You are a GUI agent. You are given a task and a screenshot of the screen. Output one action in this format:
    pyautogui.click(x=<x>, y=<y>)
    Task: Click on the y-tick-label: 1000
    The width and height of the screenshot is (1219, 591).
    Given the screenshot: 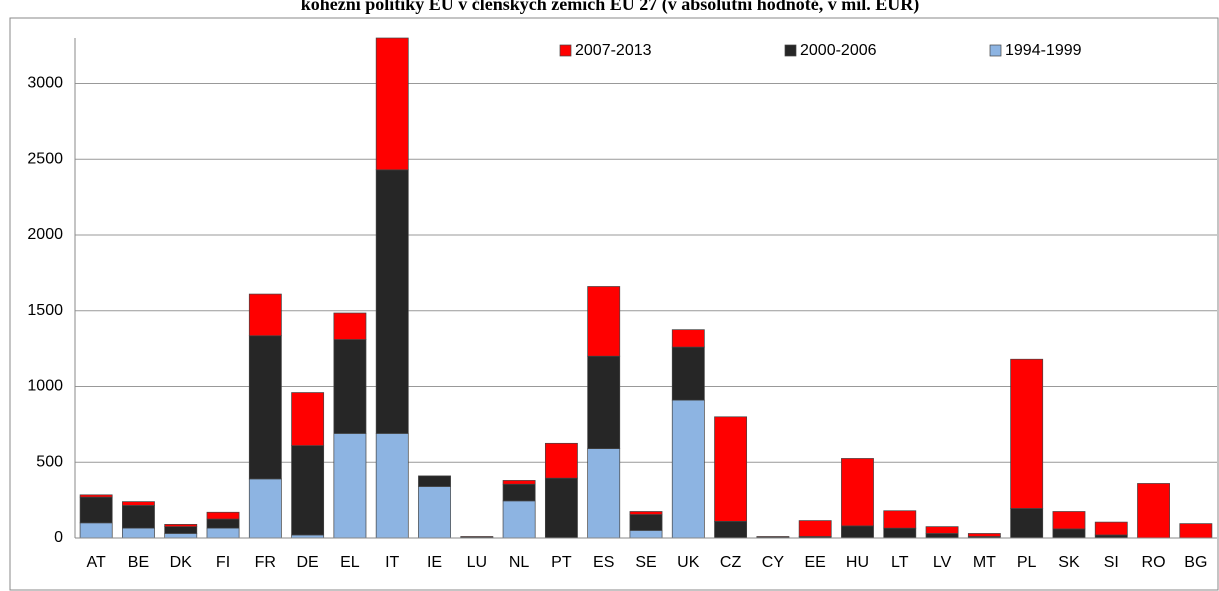 What is the action you would take?
    pyautogui.click(x=45, y=386)
    